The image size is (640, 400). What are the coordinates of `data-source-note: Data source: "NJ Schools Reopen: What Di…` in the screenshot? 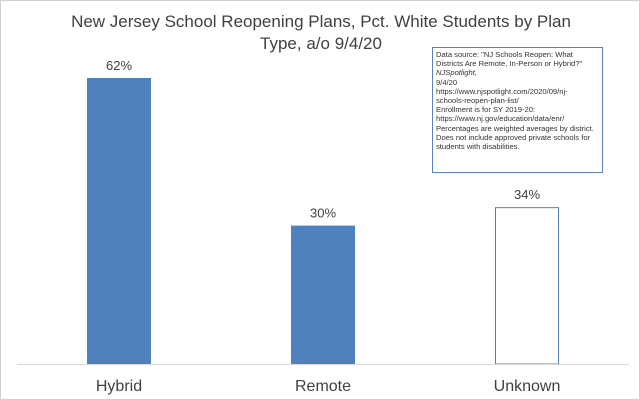 It's located at (517, 110).